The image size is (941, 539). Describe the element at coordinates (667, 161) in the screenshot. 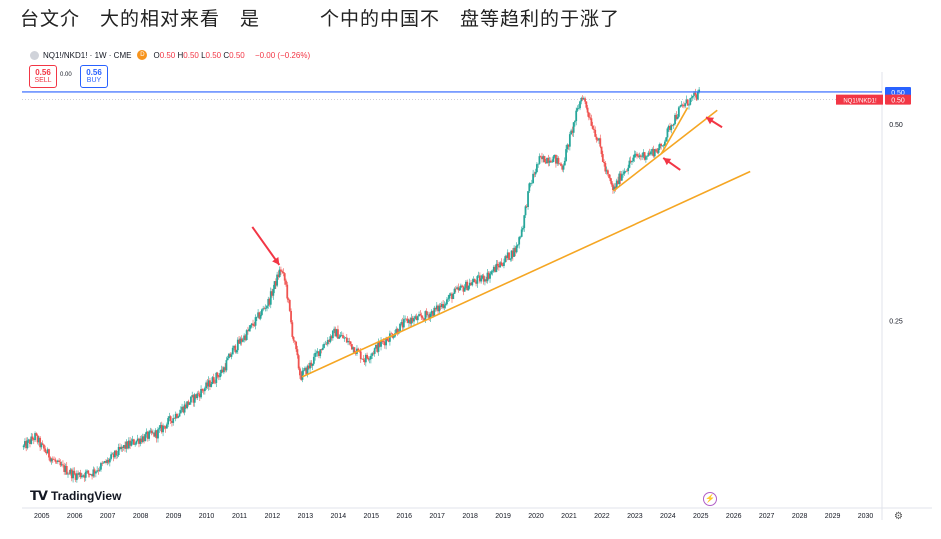

I see `arrow-2024-touch-head` at that location.